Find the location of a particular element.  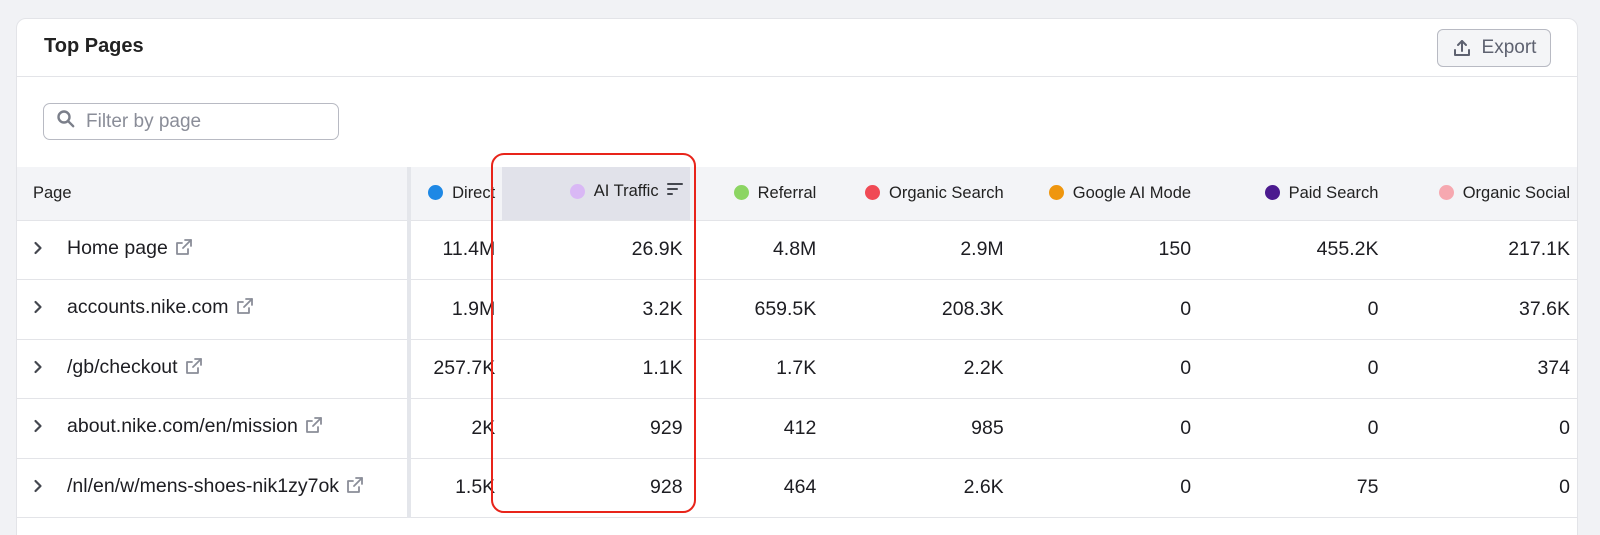

referral-value-cell: 659.5K is located at coordinates (785, 308).